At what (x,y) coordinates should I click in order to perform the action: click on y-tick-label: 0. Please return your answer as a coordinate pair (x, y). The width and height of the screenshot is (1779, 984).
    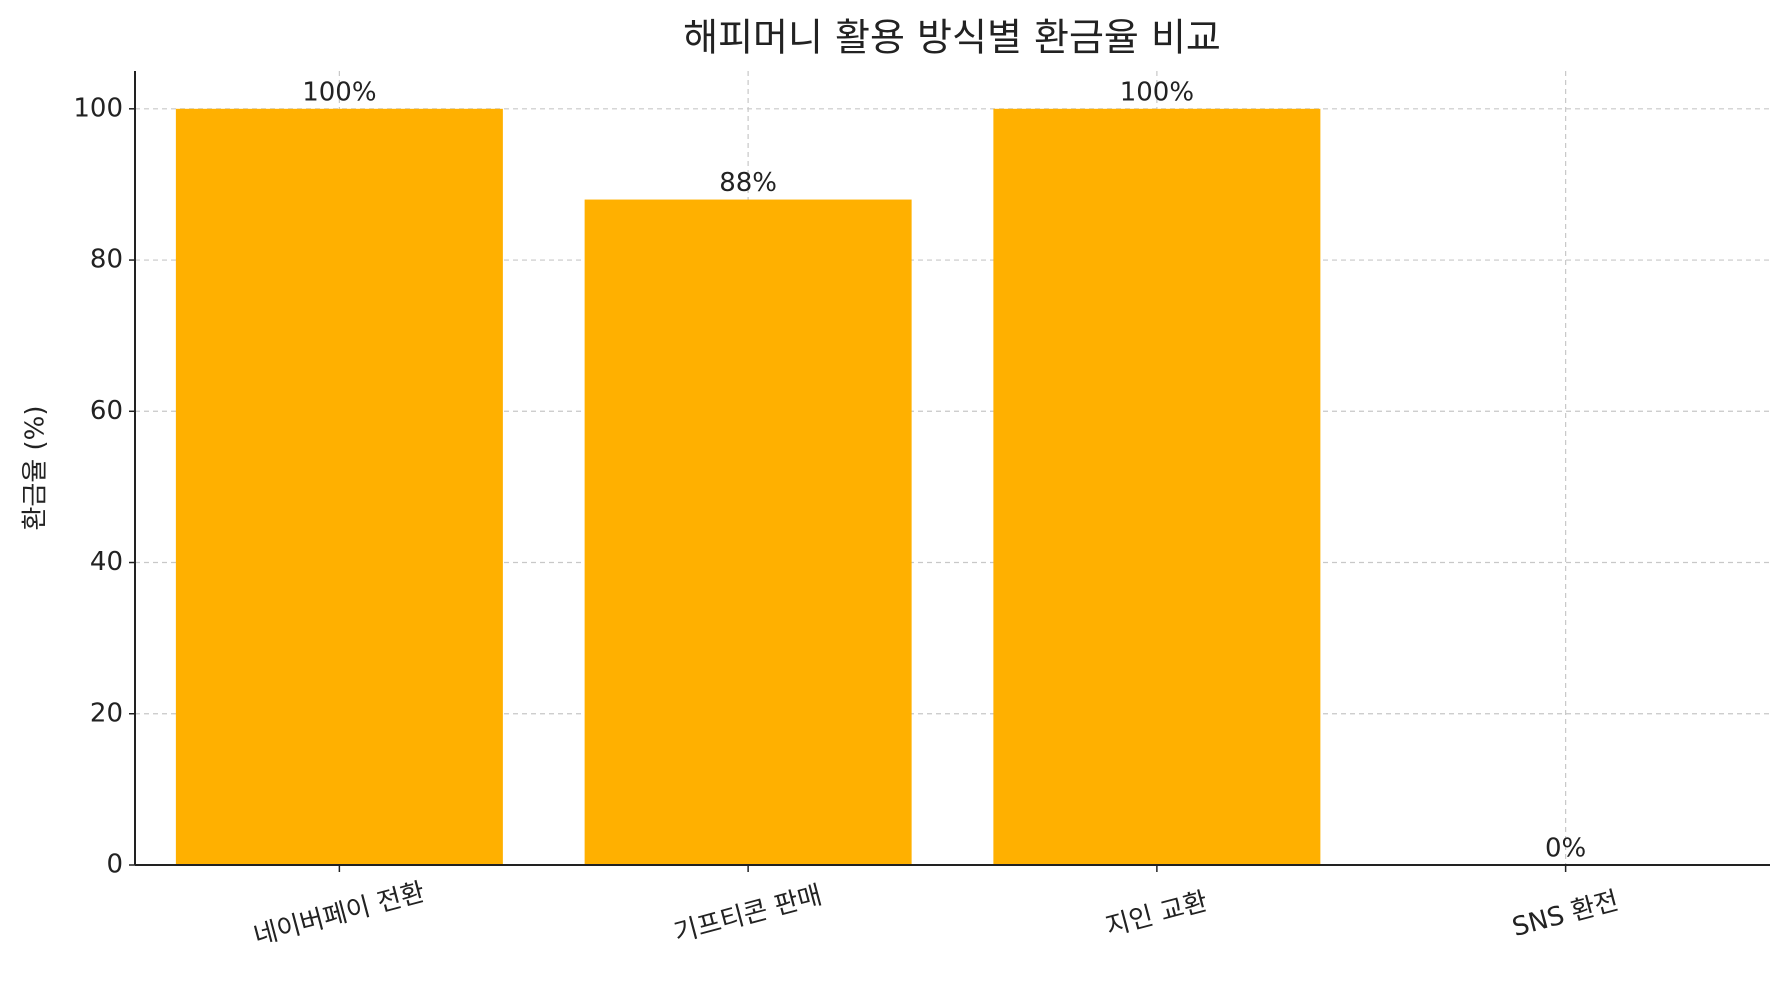
    Looking at the image, I should click on (114, 865).